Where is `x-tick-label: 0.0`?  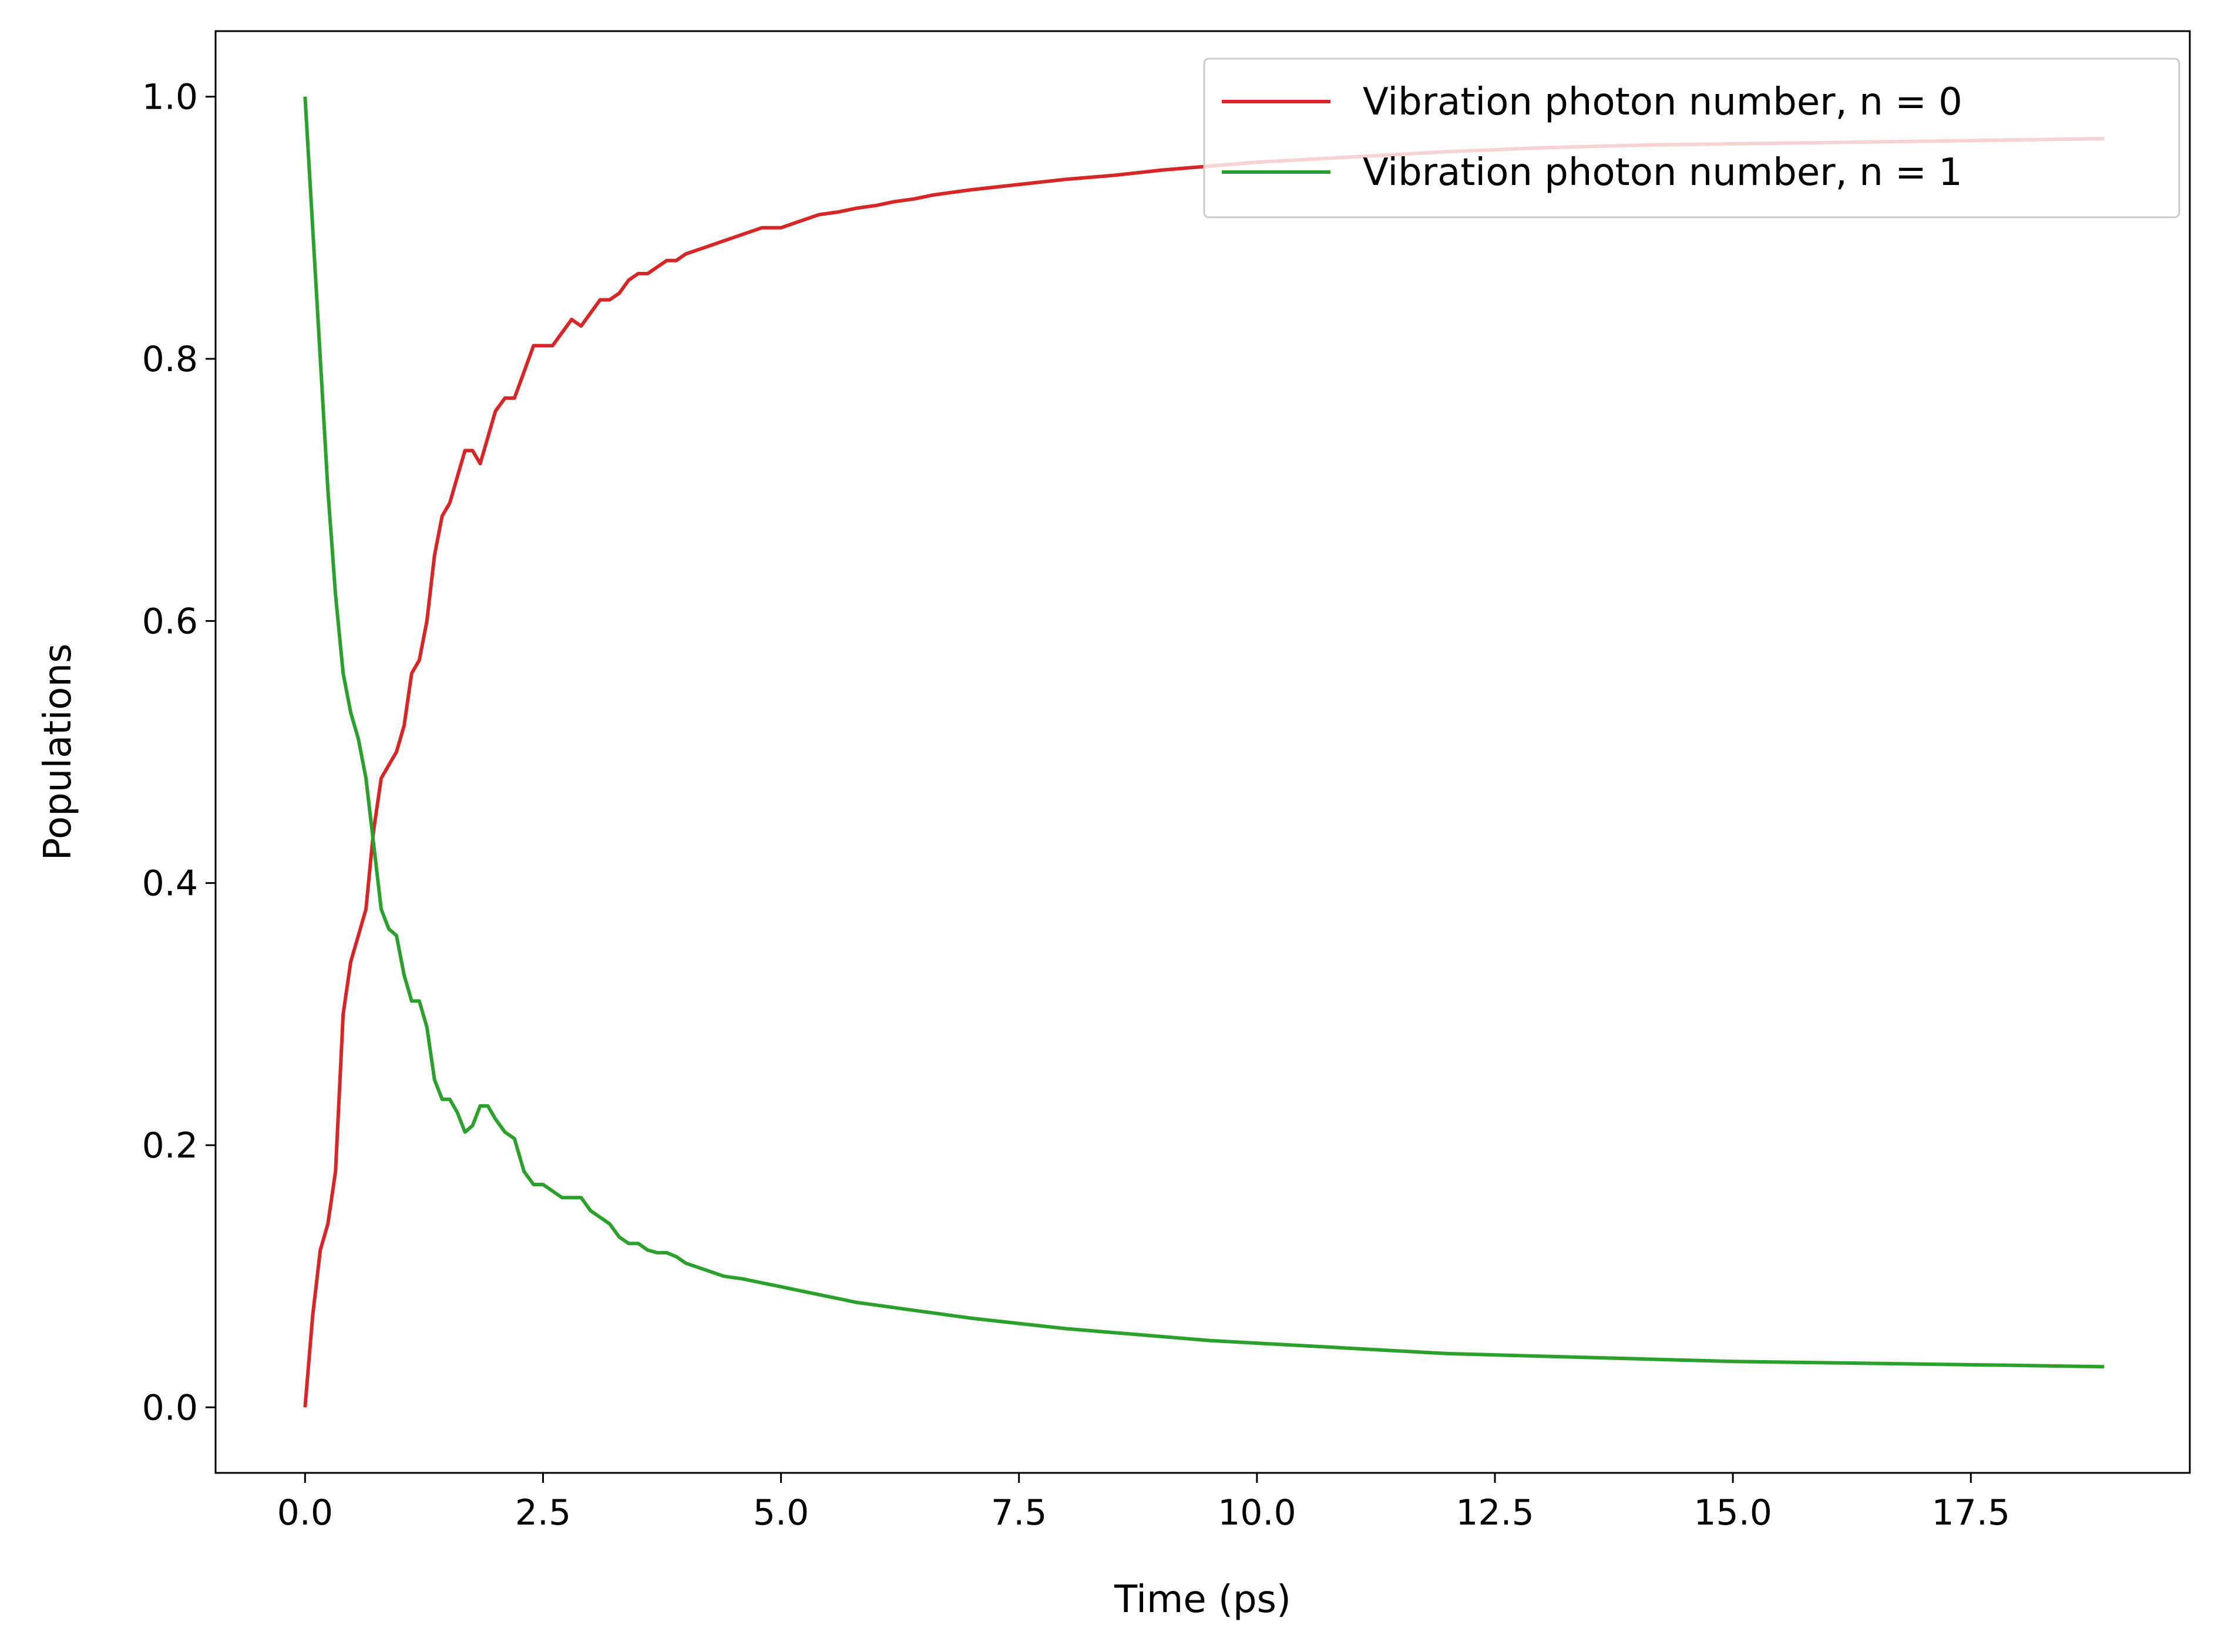 x-tick-label: 0.0 is located at coordinates (305, 1512).